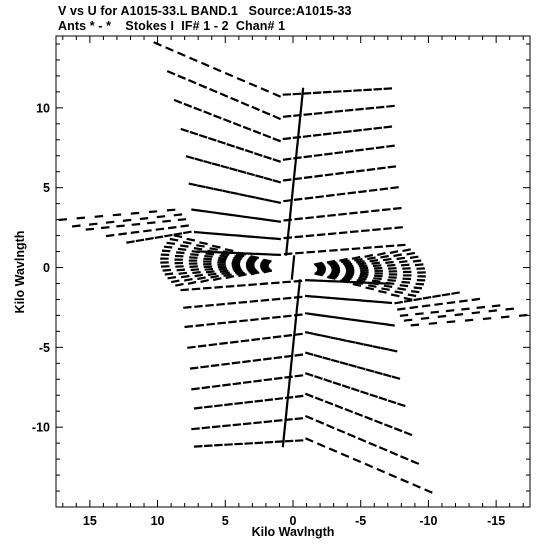  What do you see at coordinates (41, 267) in the screenshot?
I see `y-tick-labels: -10 -5 0 5 10` at bounding box center [41, 267].